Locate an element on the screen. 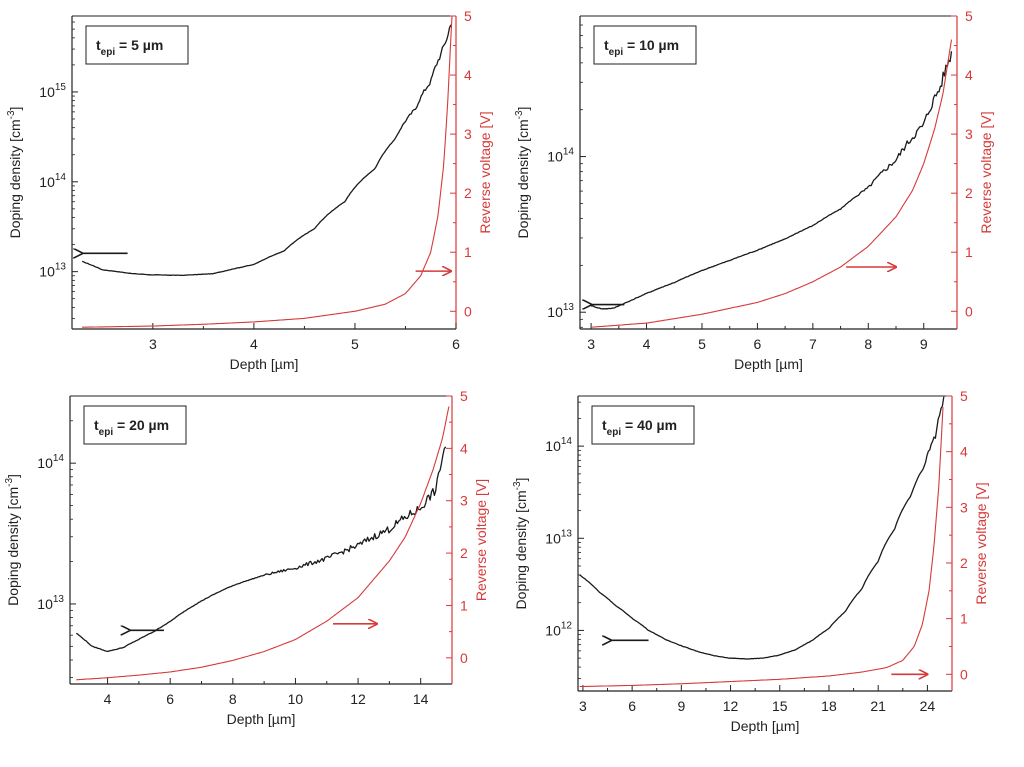 The width and height of the screenshot is (1024, 767). x-tick-label: 21 is located at coordinates (878, 706).